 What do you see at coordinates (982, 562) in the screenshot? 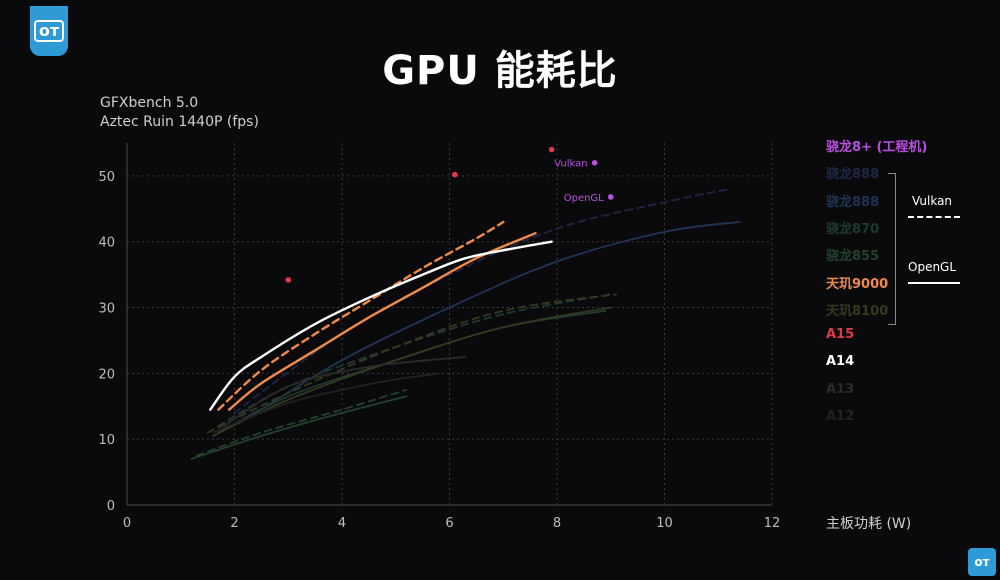
I see `brand-logo-small: oт` at bounding box center [982, 562].